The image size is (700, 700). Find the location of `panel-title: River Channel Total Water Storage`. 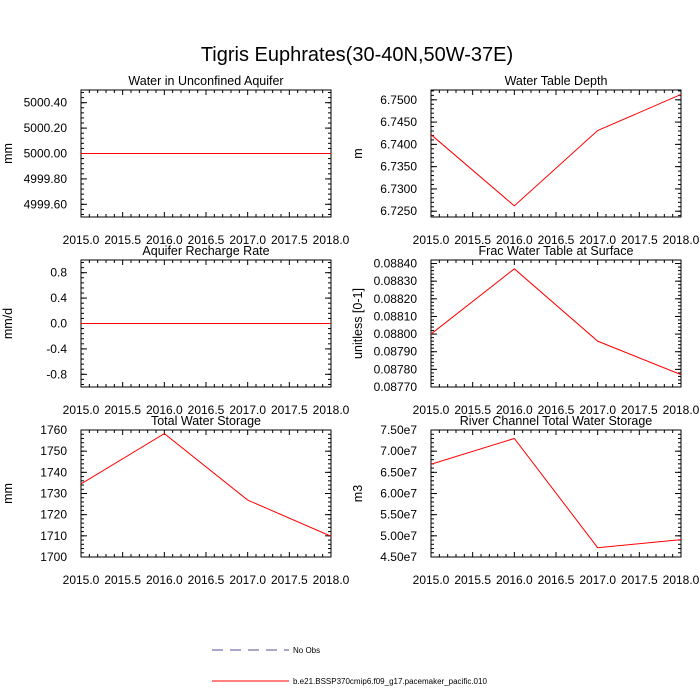

panel-title: River Channel Total Water Storage is located at coordinates (556, 421).